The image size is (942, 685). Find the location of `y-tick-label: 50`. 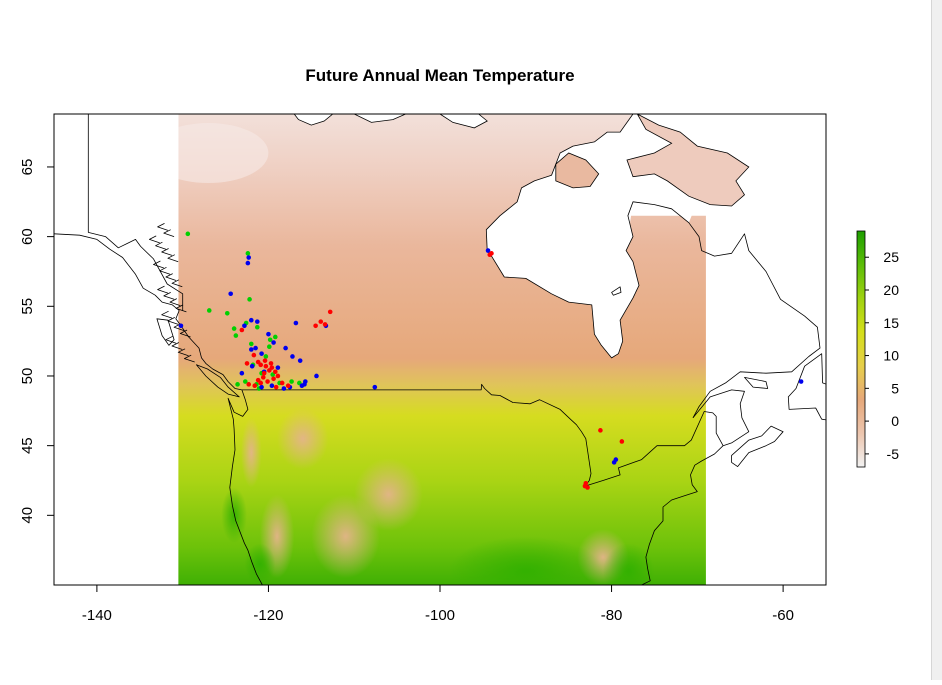

y-tick-label: 50 is located at coordinates (27, 376).